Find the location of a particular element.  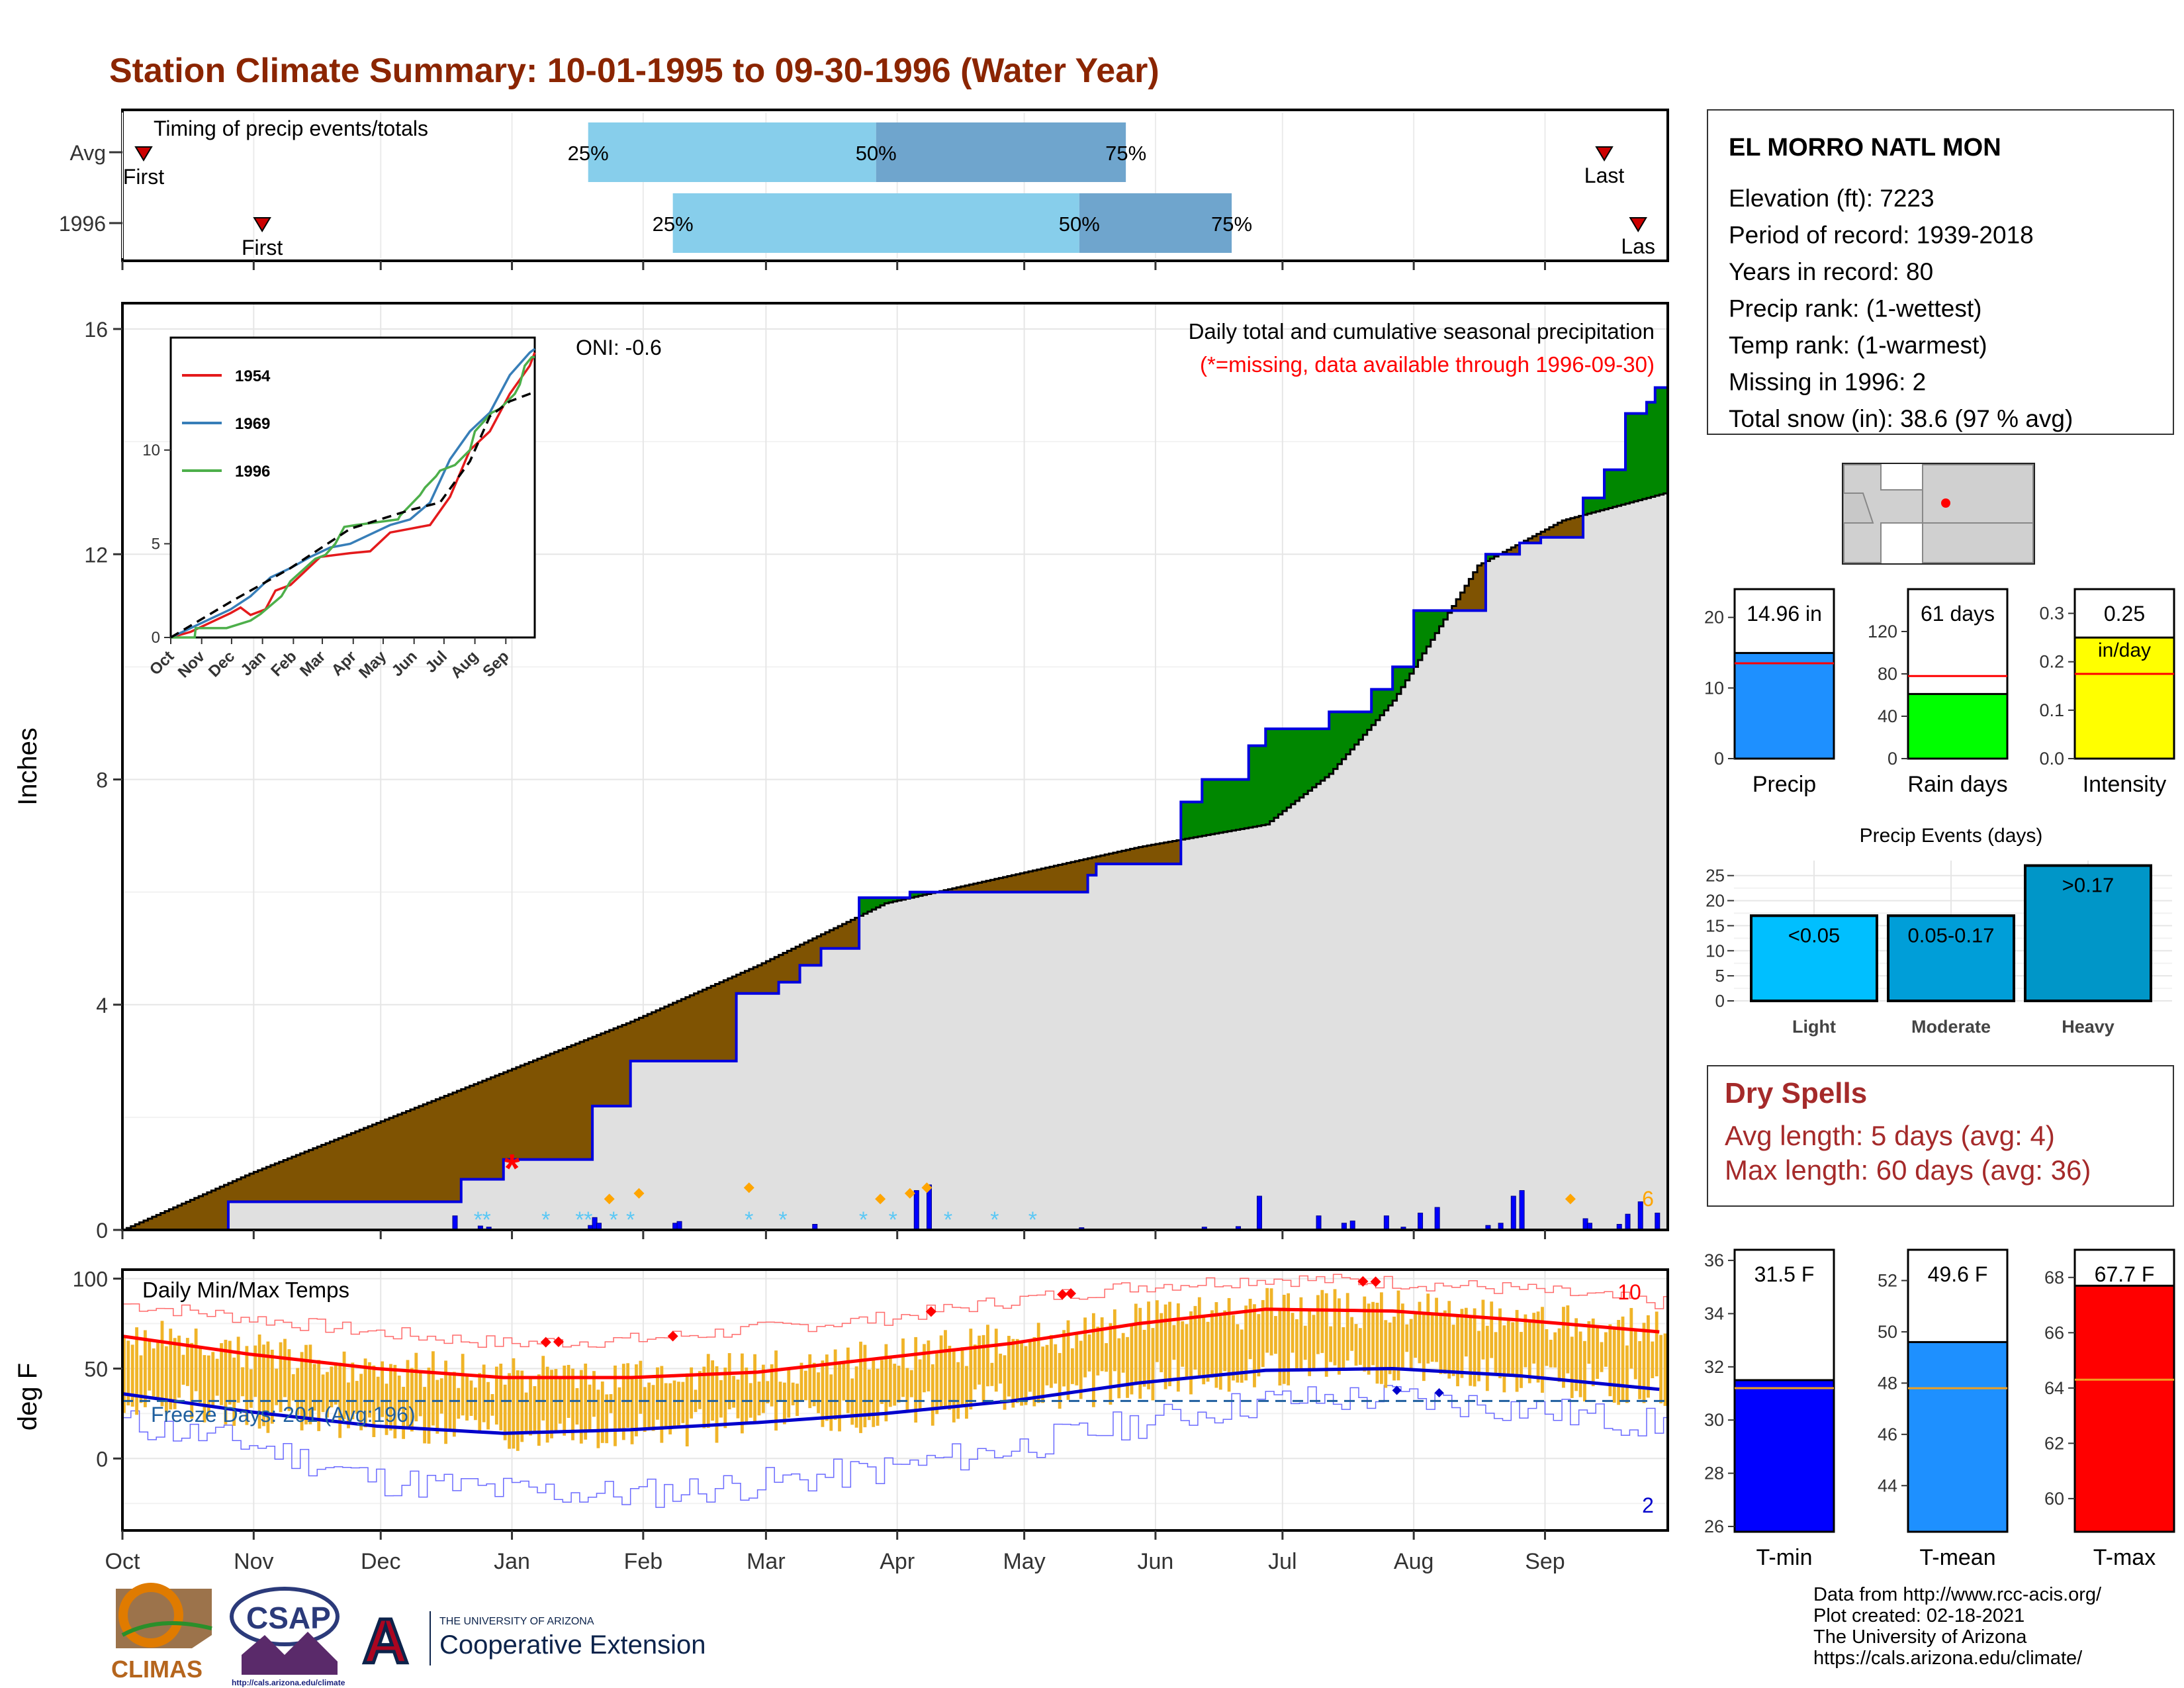

avg-min-temp-line is located at coordinates (891, 1400).